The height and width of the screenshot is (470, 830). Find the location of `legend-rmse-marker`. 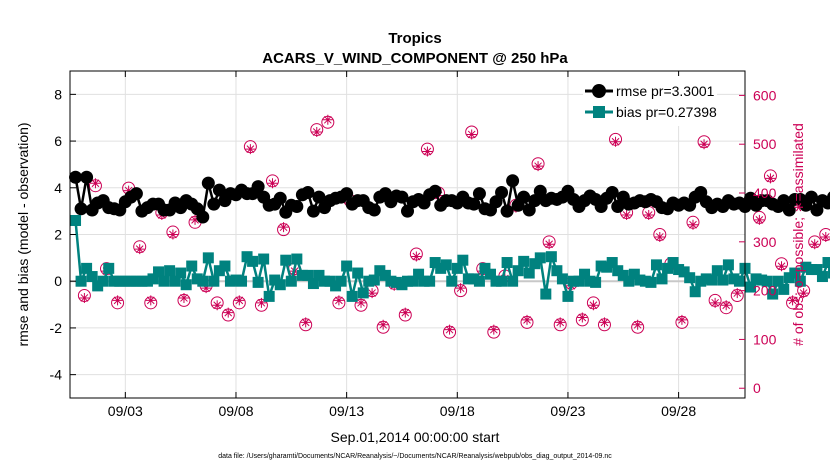

legend-rmse-marker is located at coordinates (599, 91).